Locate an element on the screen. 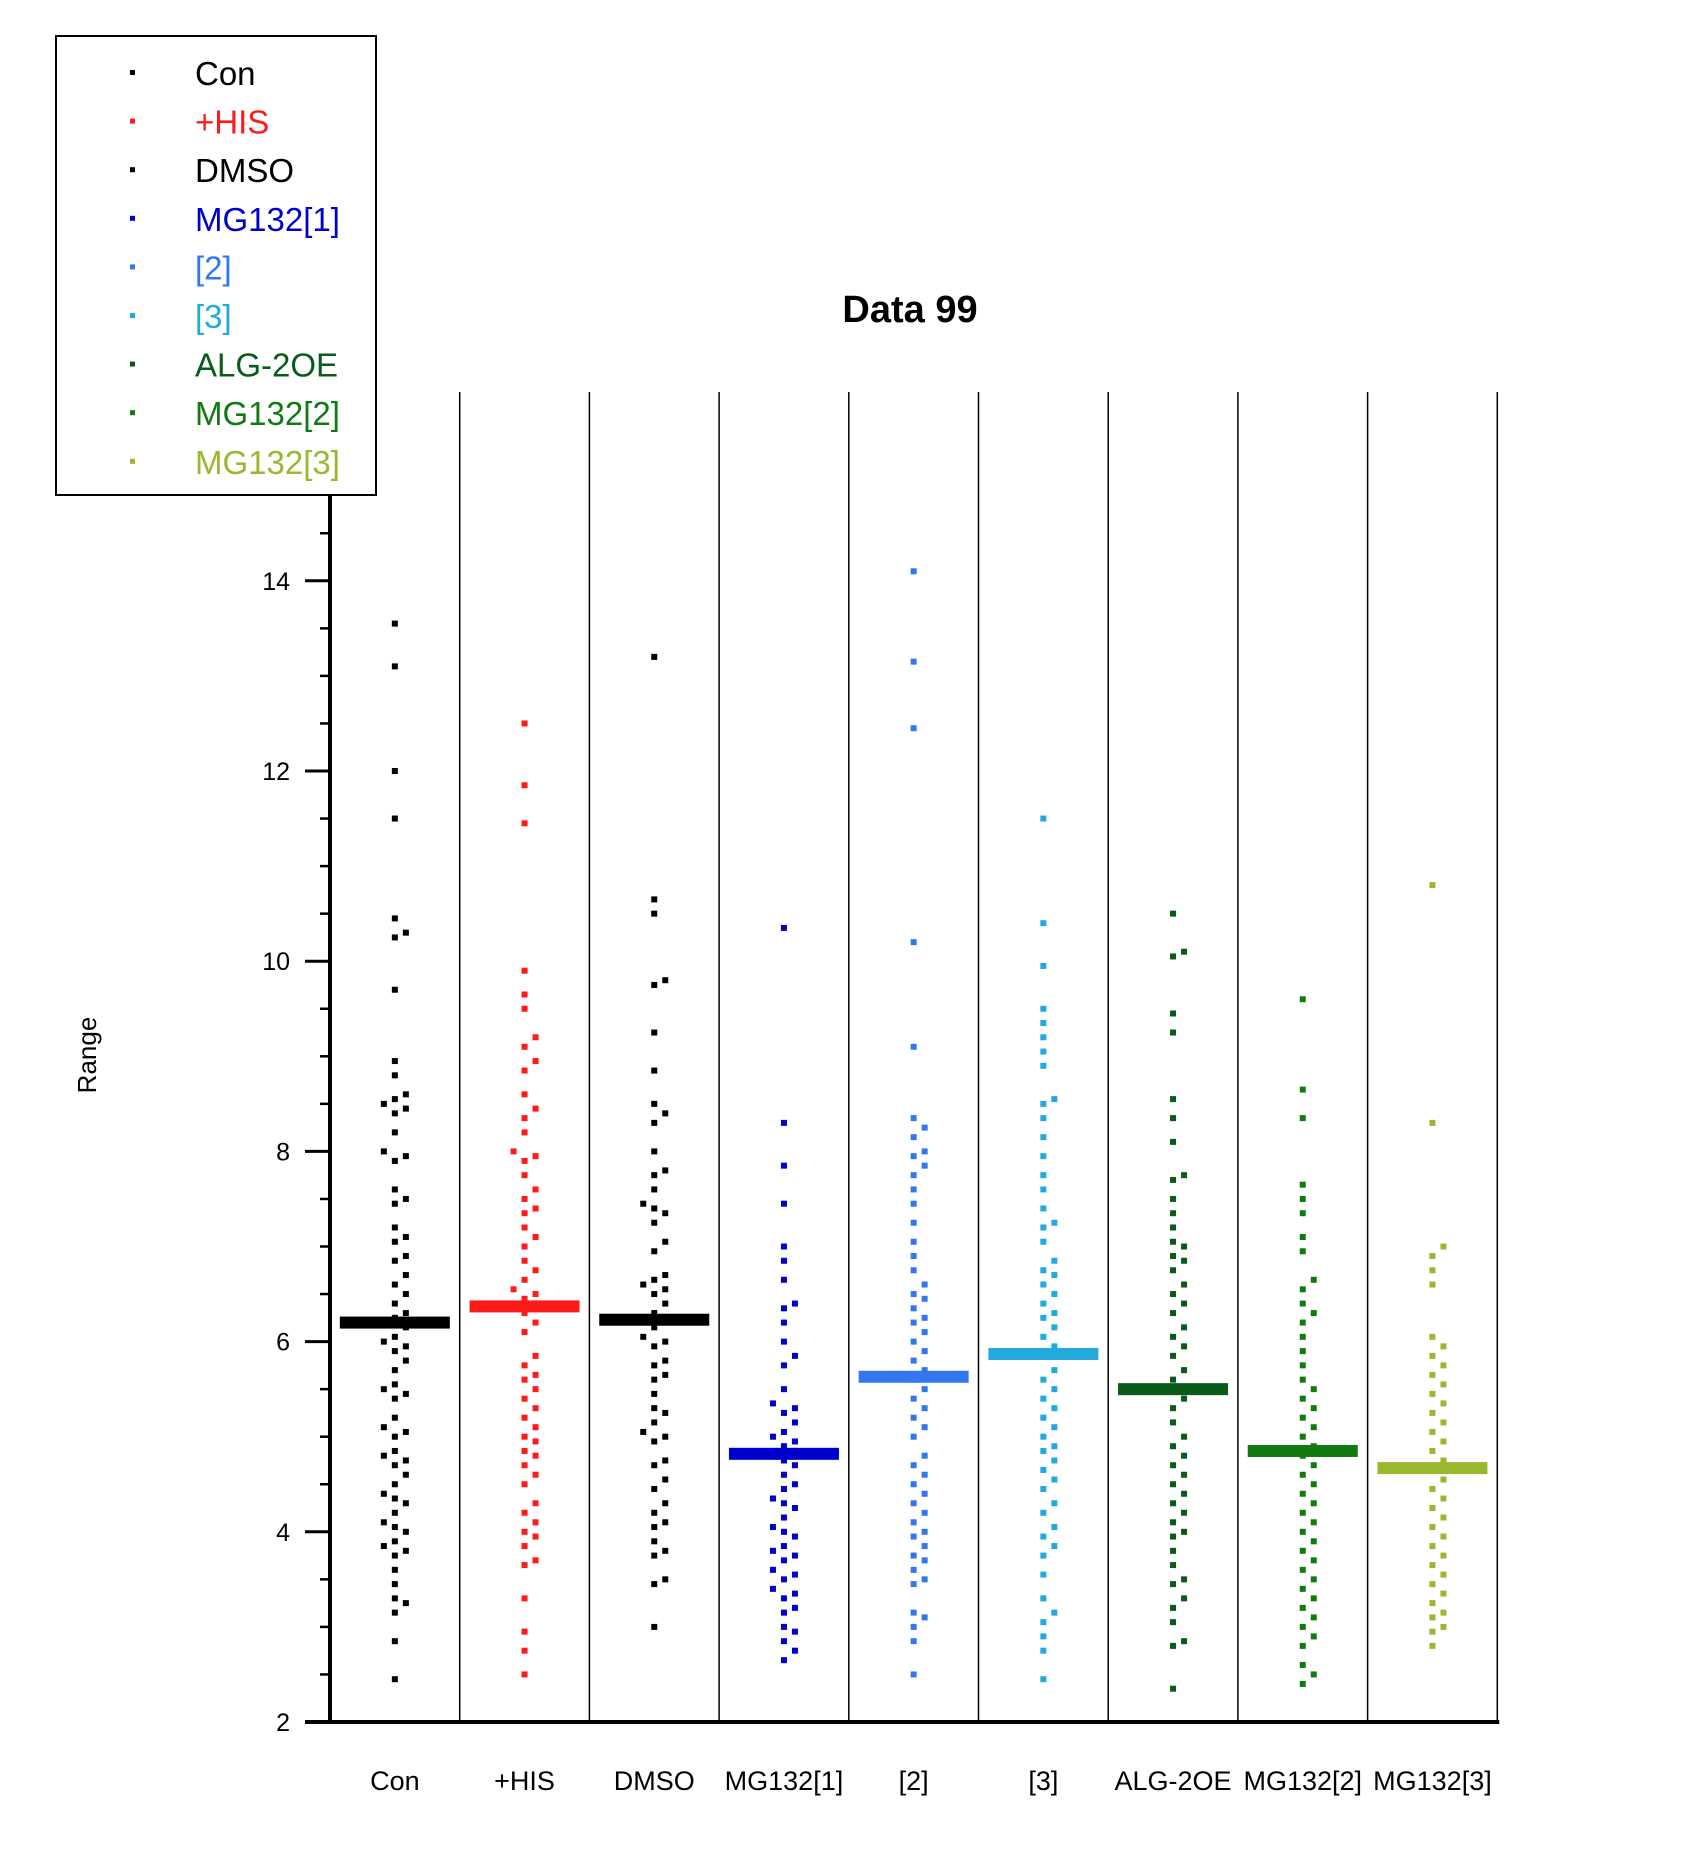  legend-label: MG132[1] is located at coordinates (267, 219).